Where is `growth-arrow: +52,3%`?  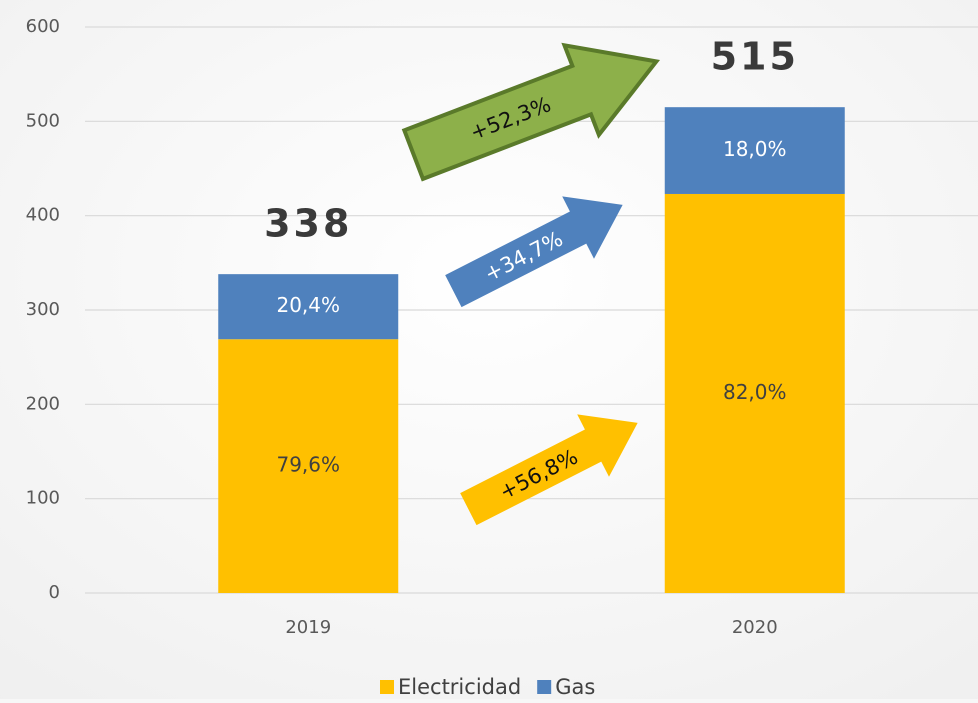
growth-arrow: +52,3% is located at coordinates (530, 112).